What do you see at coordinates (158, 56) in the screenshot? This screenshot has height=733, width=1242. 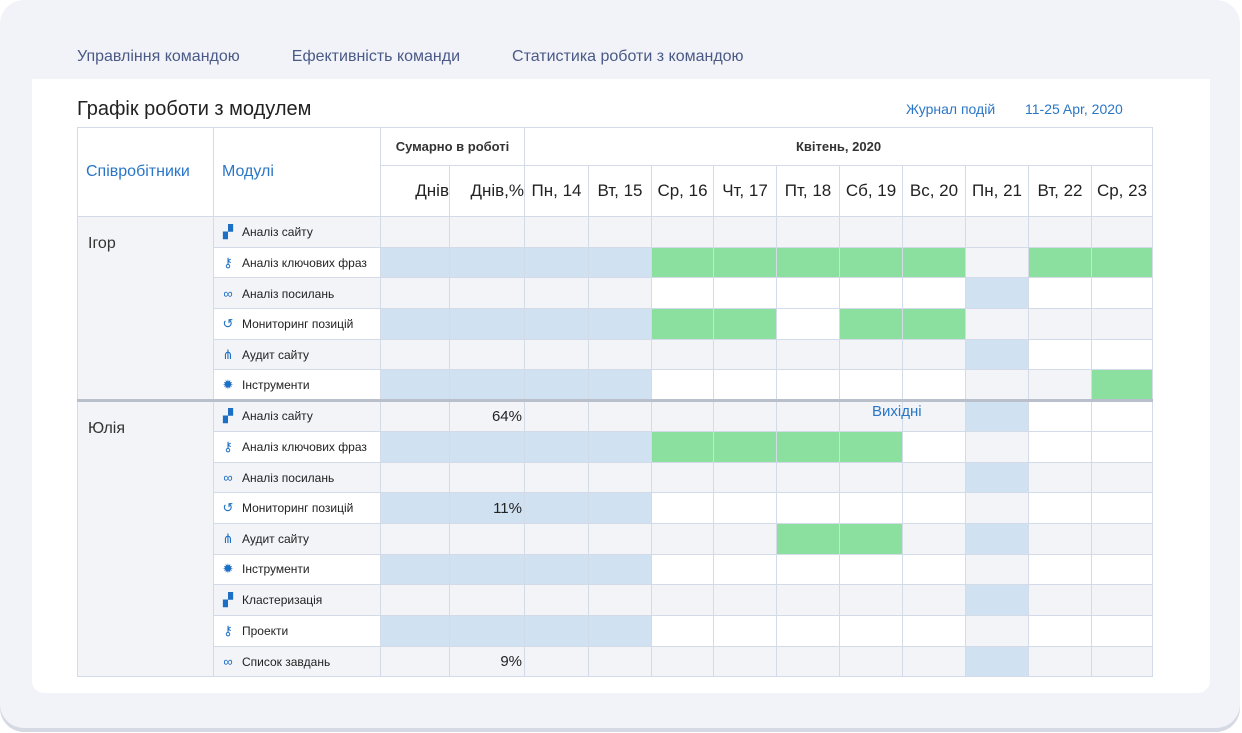 I see `tab-team-management: Управління командою` at bounding box center [158, 56].